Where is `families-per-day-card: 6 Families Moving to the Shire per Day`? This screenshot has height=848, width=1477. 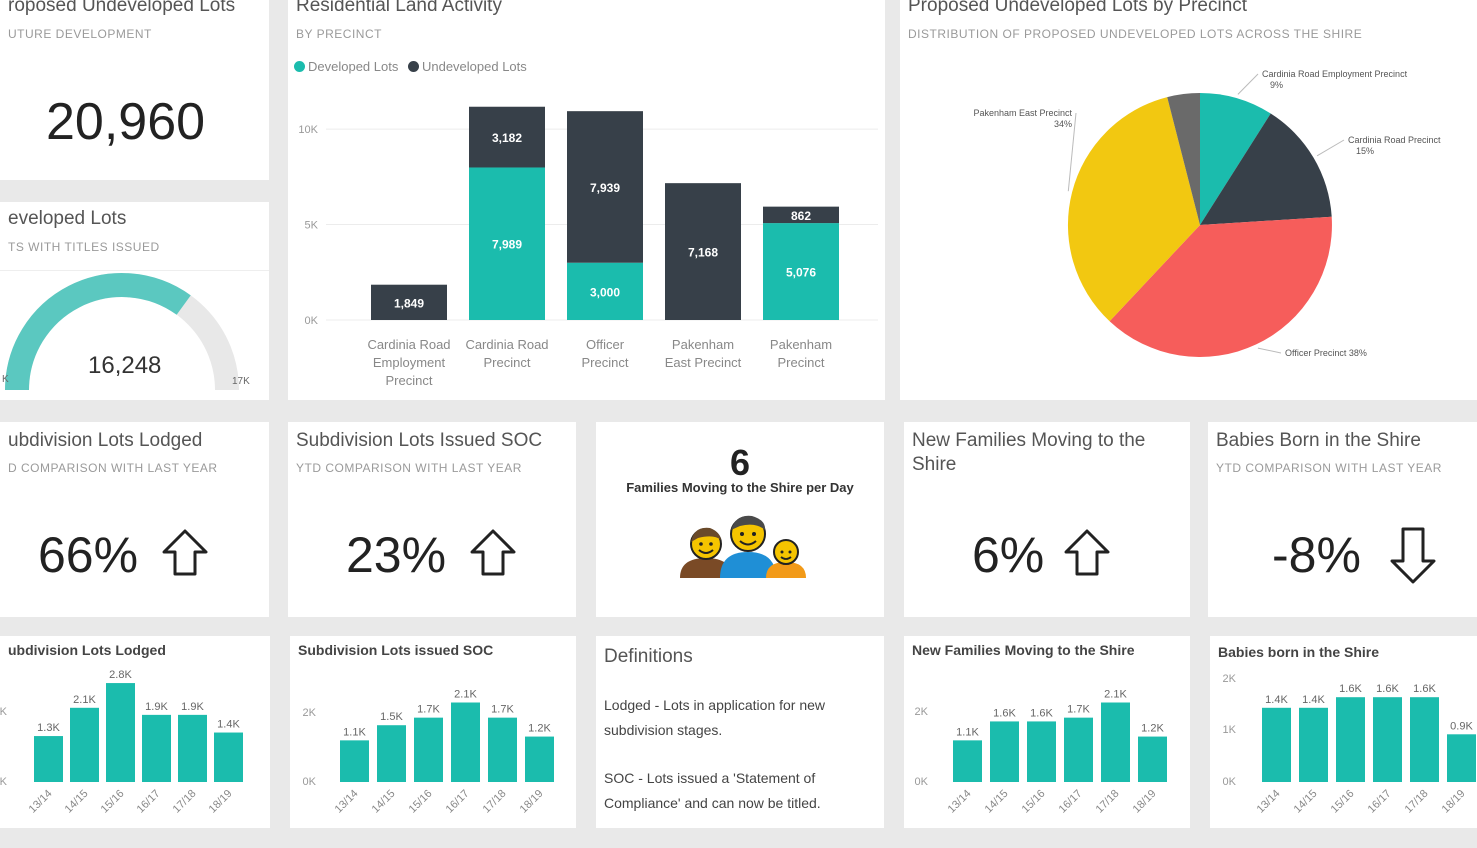
families-per-day-card: 6 Families Moving to the Shire per Day is located at coordinates (740, 519).